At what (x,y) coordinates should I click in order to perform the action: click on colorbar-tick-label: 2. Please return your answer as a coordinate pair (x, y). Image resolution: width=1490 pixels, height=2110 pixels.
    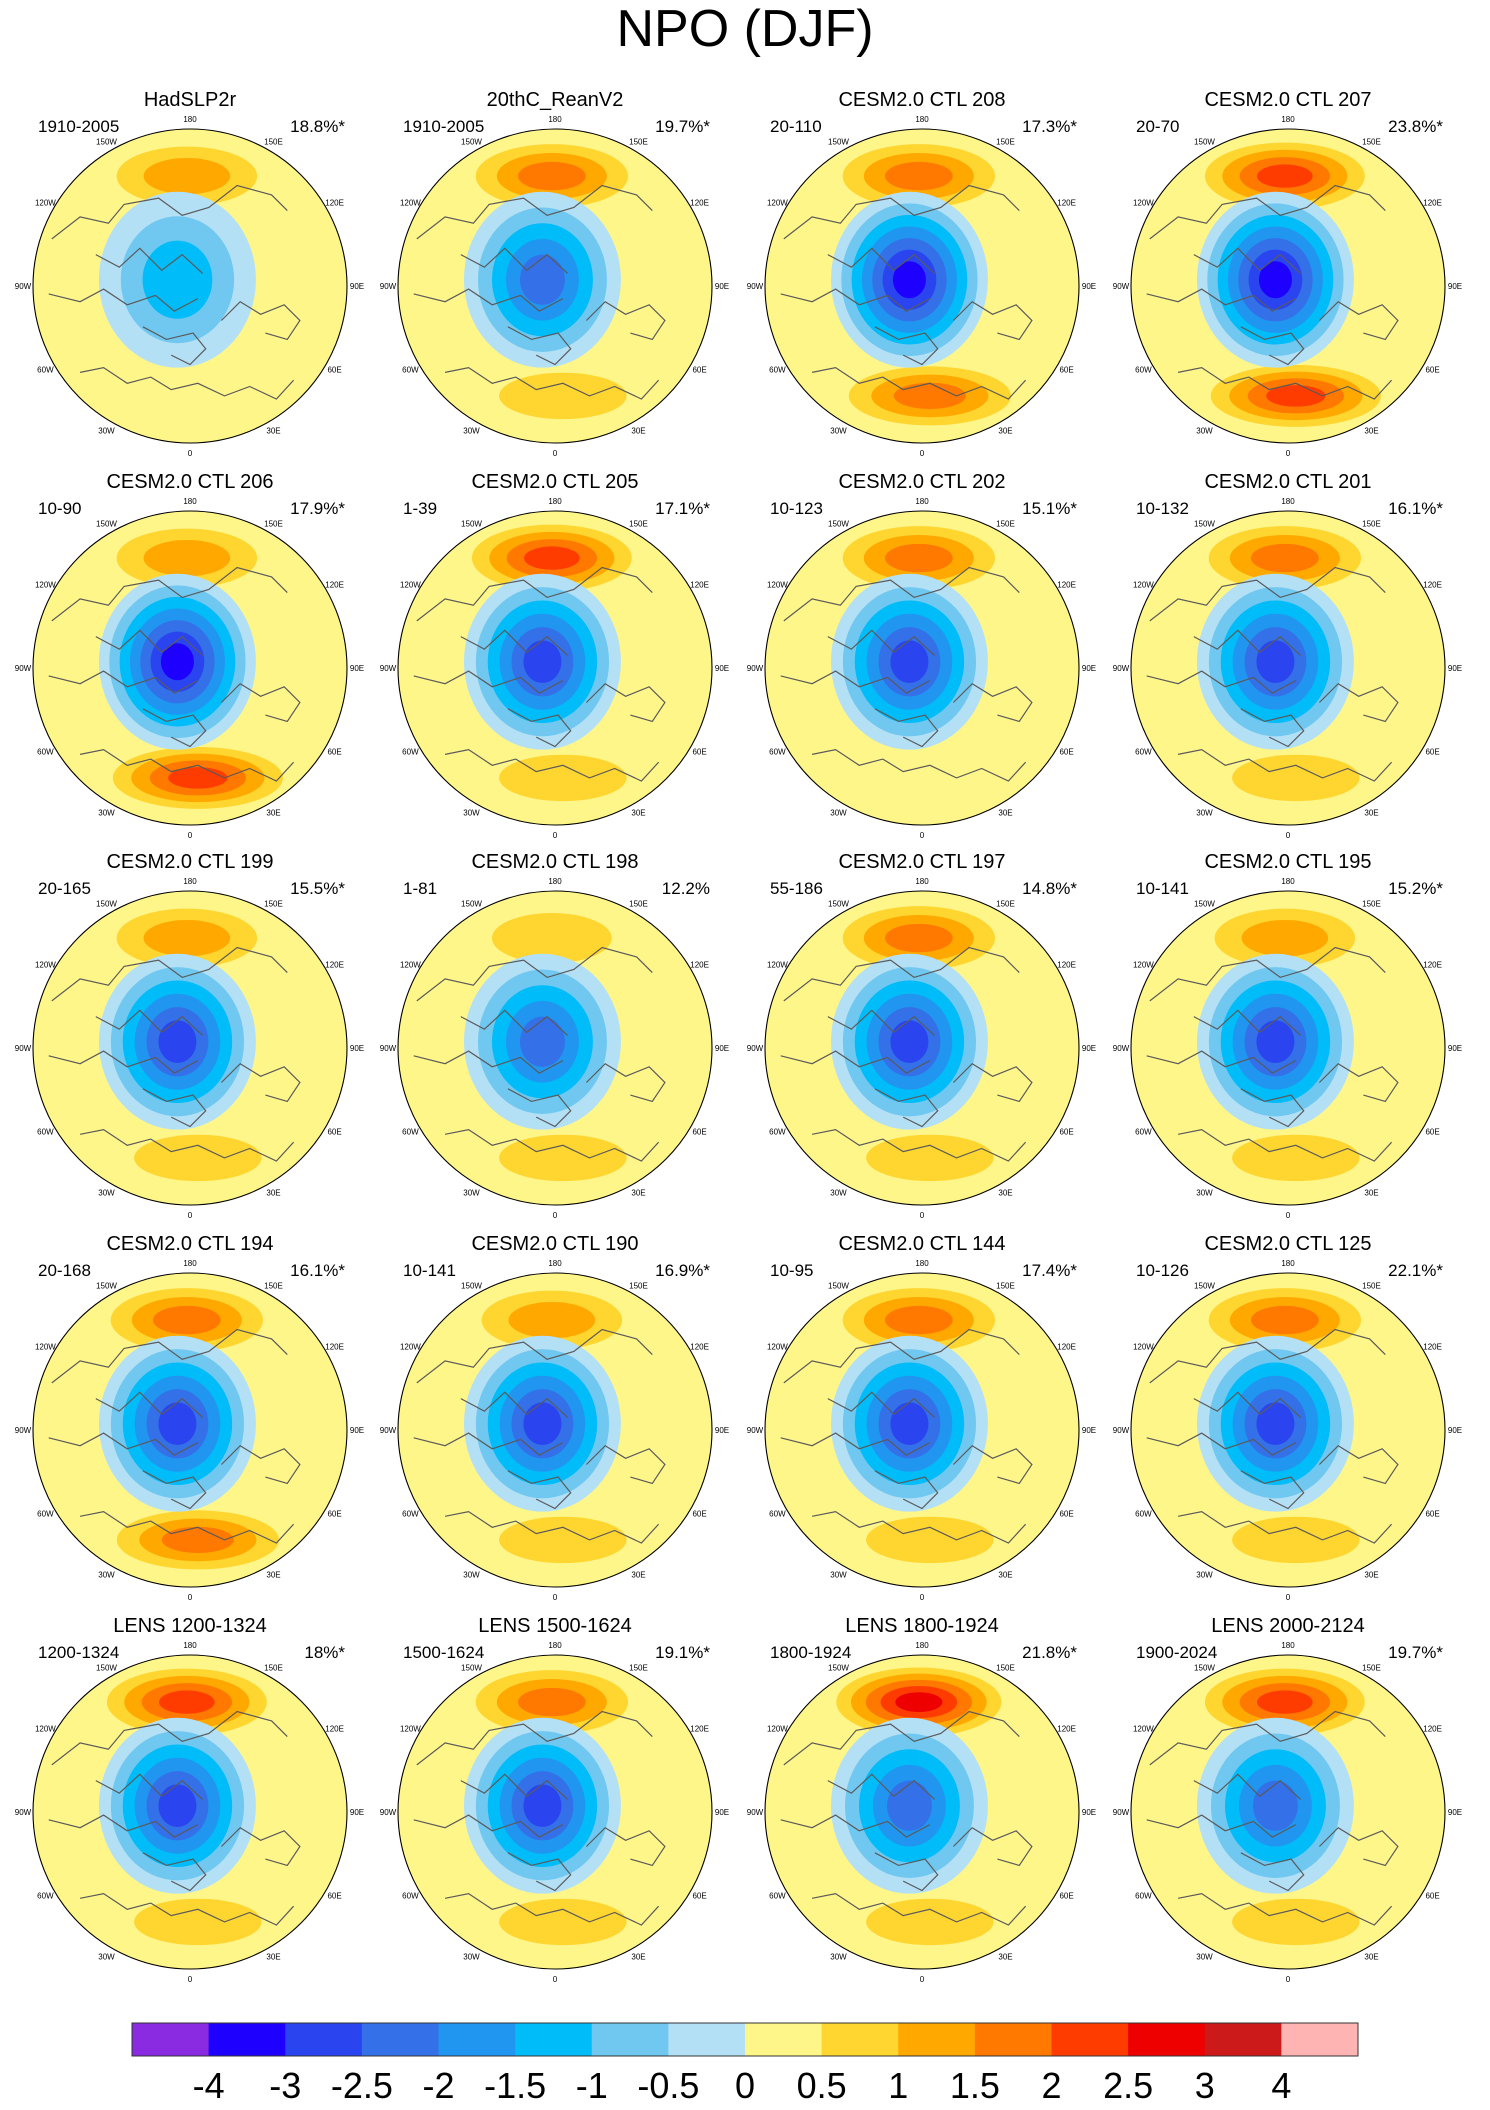
    Looking at the image, I should click on (1051, 2085).